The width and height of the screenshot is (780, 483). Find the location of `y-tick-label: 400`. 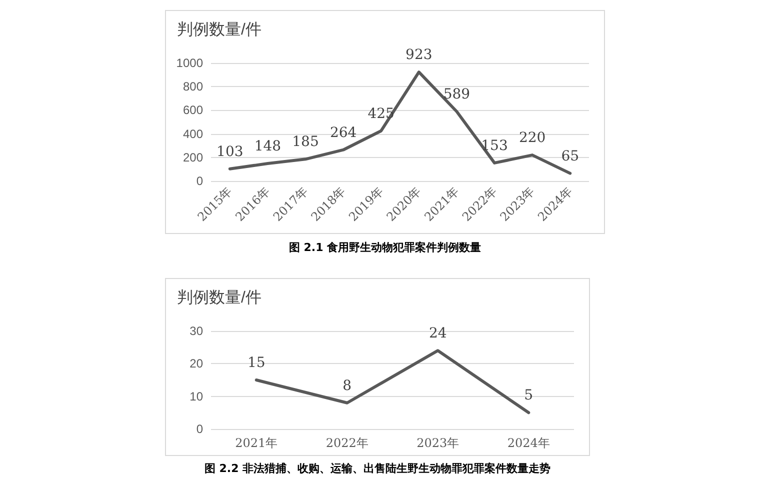

y-tick-label: 400 is located at coordinates (193, 133).